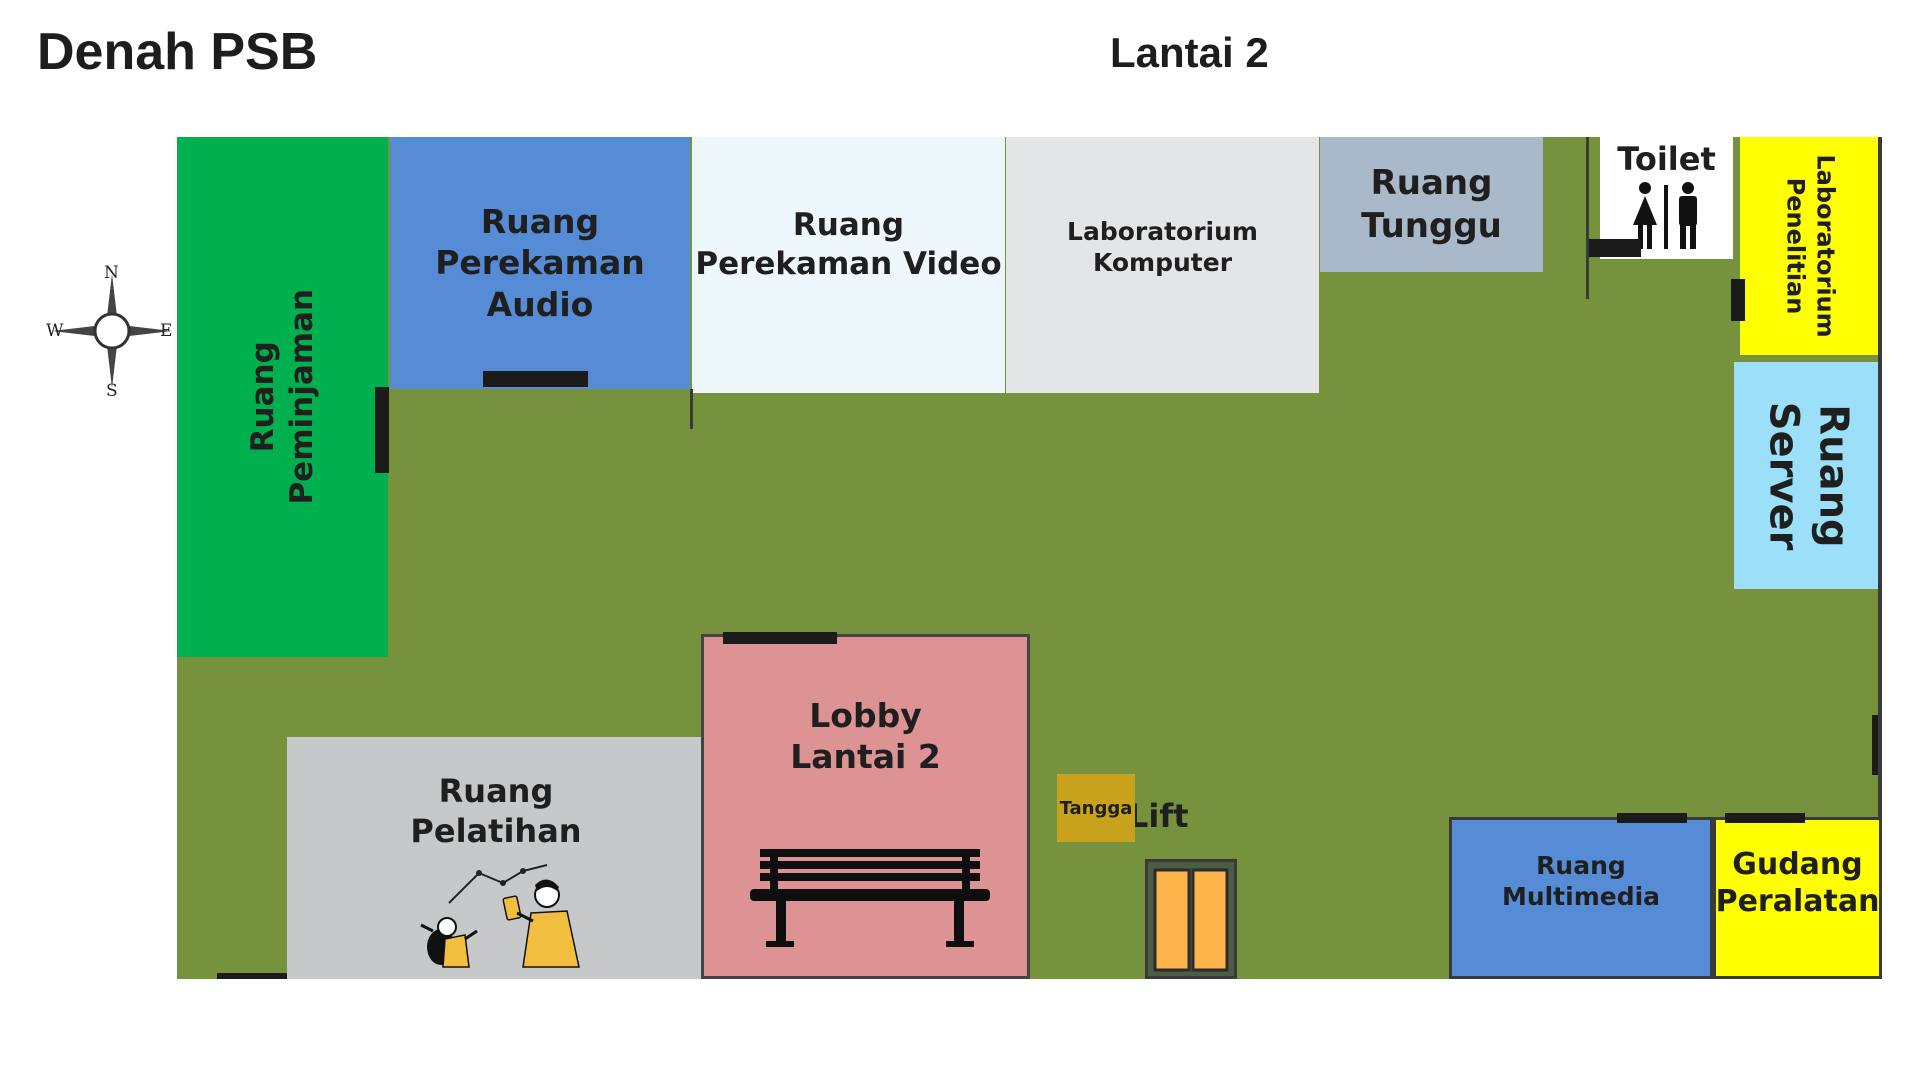 Image resolution: width=1920 pixels, height=1080 pixels. I want to click on room-peminjaman: Ruang Peminjaman, so click(282, 397).